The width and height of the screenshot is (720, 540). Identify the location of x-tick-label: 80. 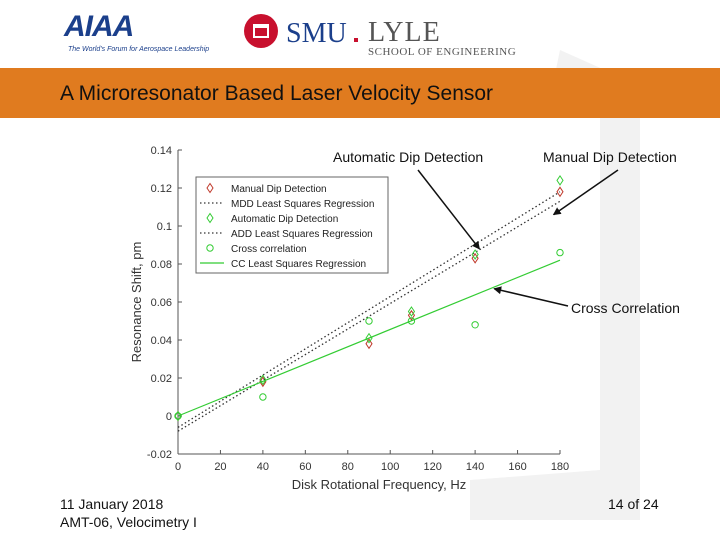
(348, 467).